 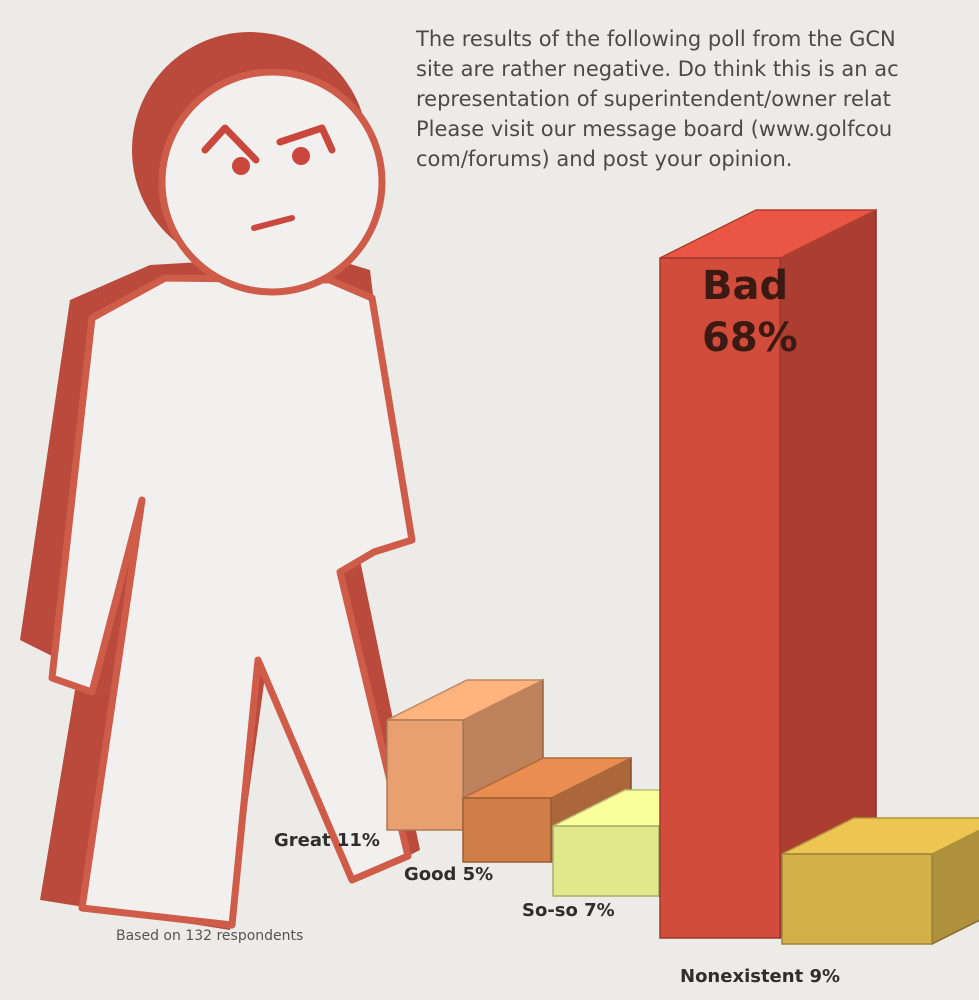 I want to click on figure-eye-left, so click(x=241, y=166).